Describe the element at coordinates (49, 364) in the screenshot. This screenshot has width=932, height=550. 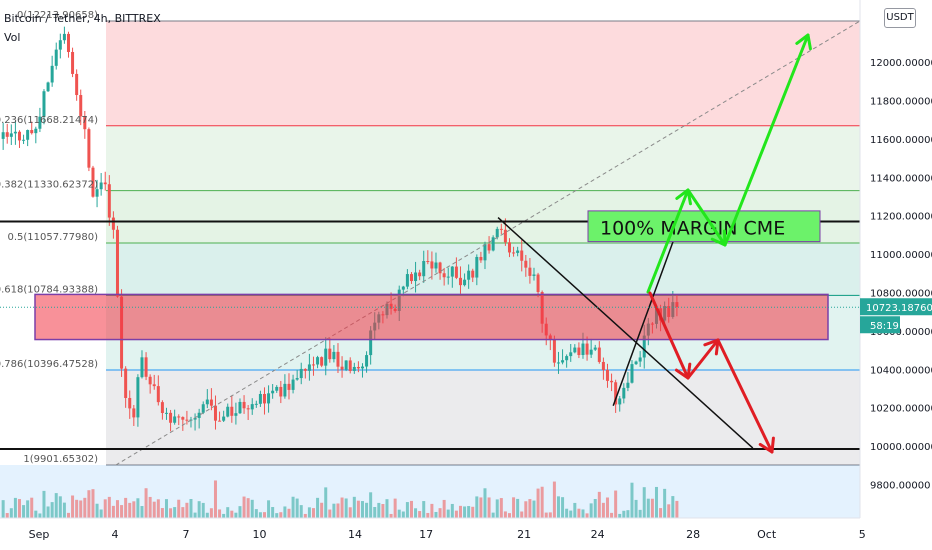
I see `fib-label: 0.786(10396.47528)` at that location.